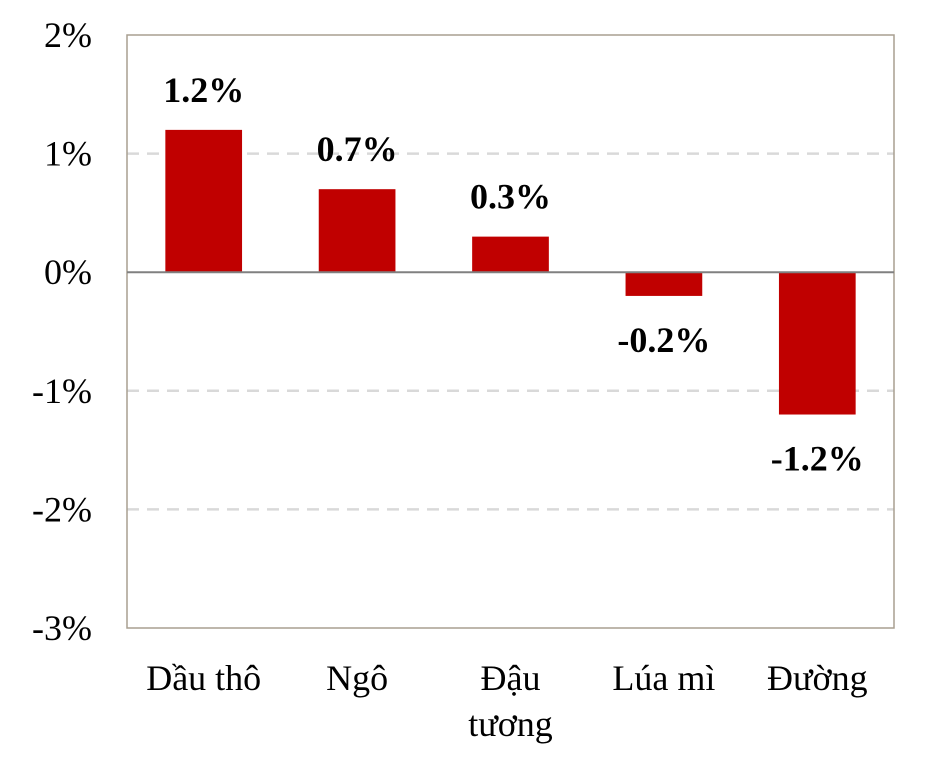 The image size is (928, 767). Describe the element at coordinates (506, 701) in the screenshot. I see `x-tick-labels: Dầu thô Ngô Đậu tương Lúa mì Đường` at that location.